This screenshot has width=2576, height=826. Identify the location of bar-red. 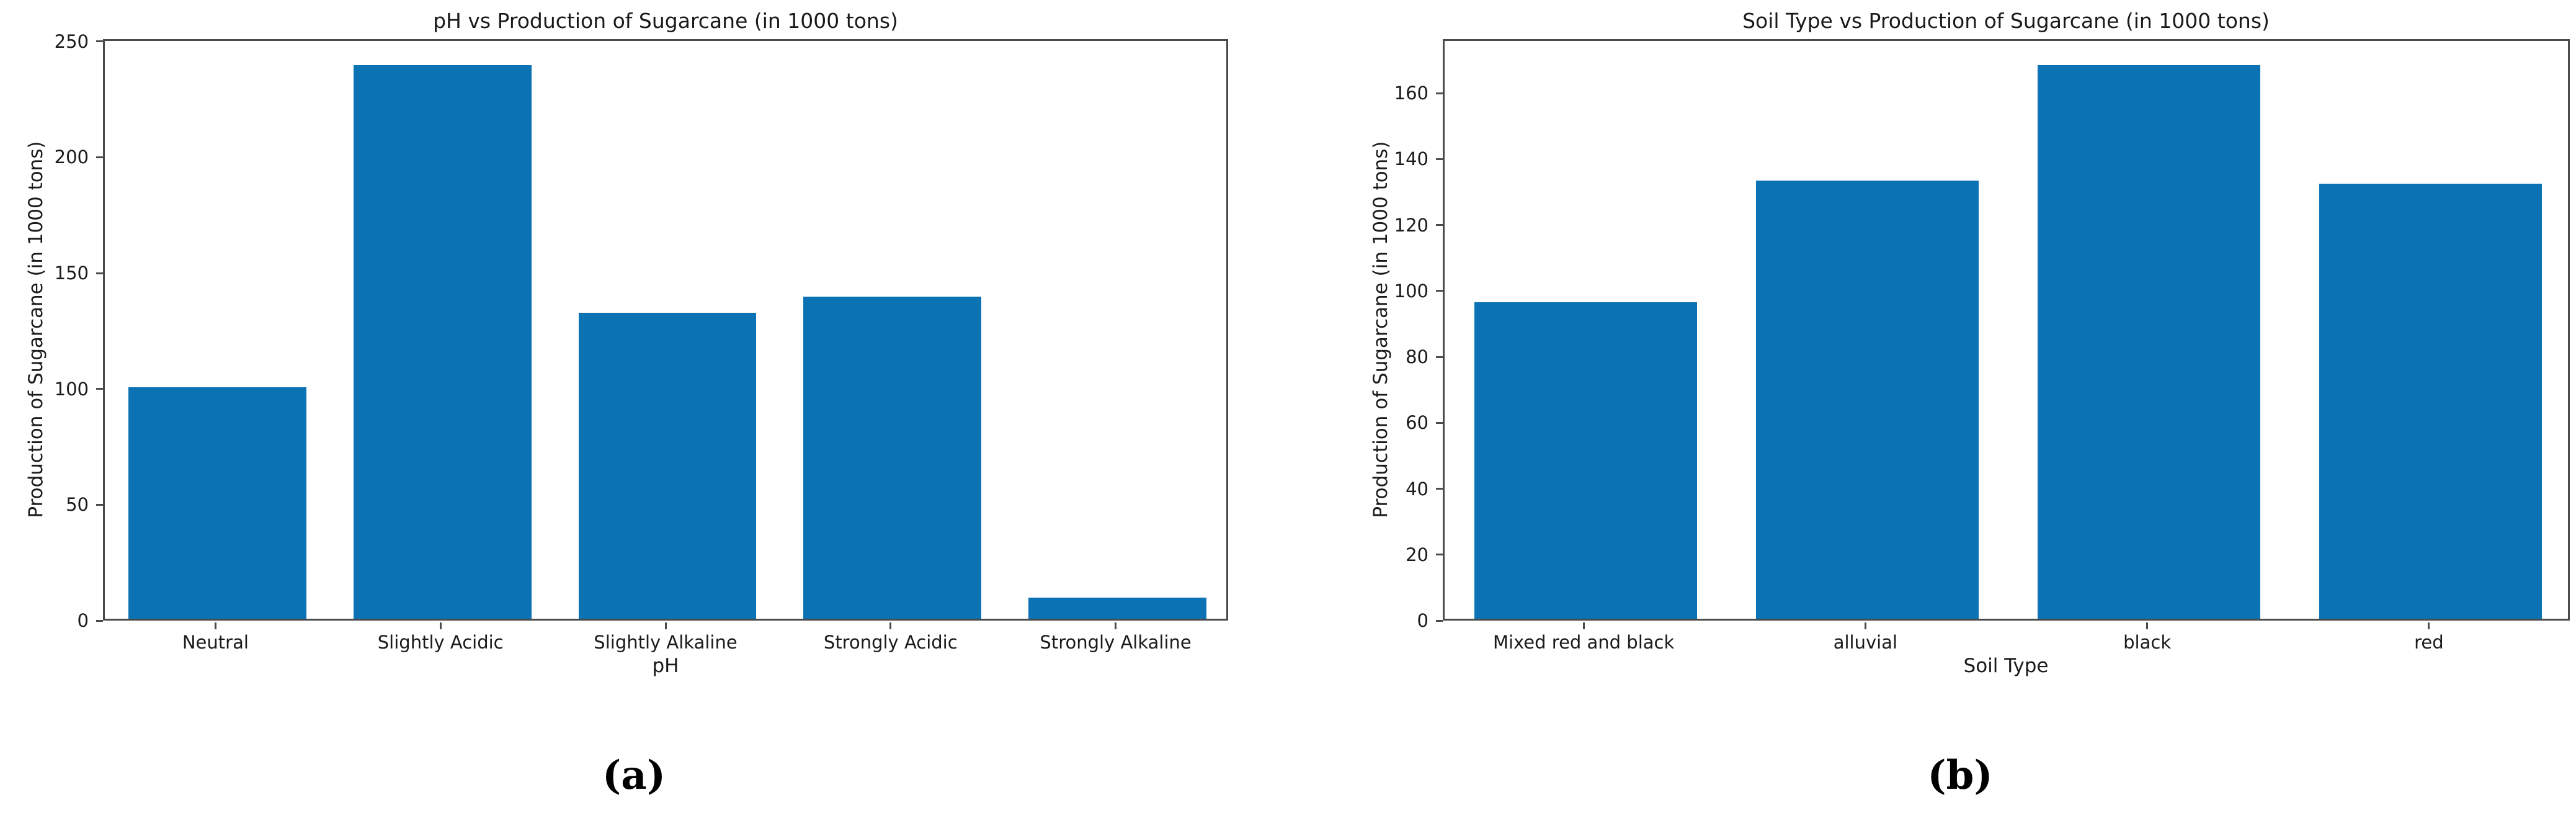
(2431, 401).